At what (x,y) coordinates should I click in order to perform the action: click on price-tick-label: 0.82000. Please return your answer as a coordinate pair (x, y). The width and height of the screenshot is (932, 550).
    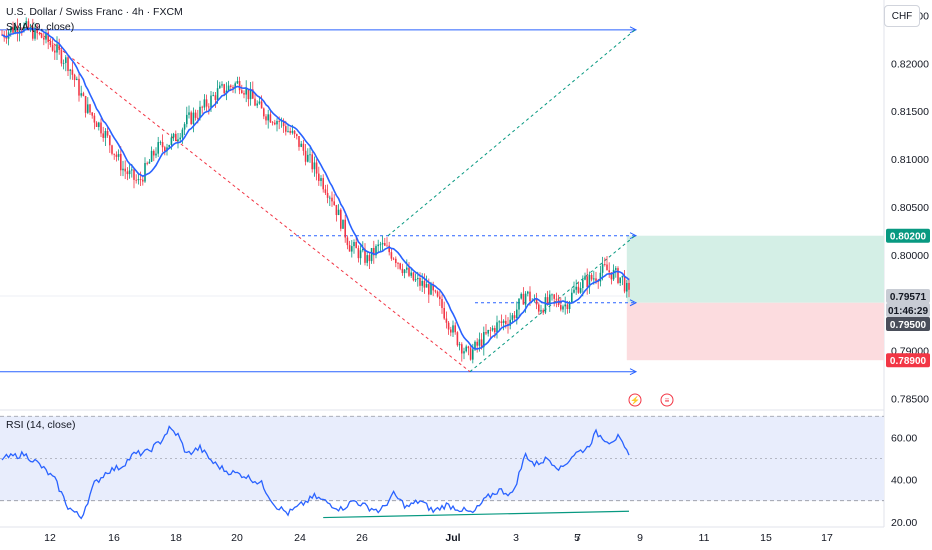
    Looking at the image, I should click on (910, 64).